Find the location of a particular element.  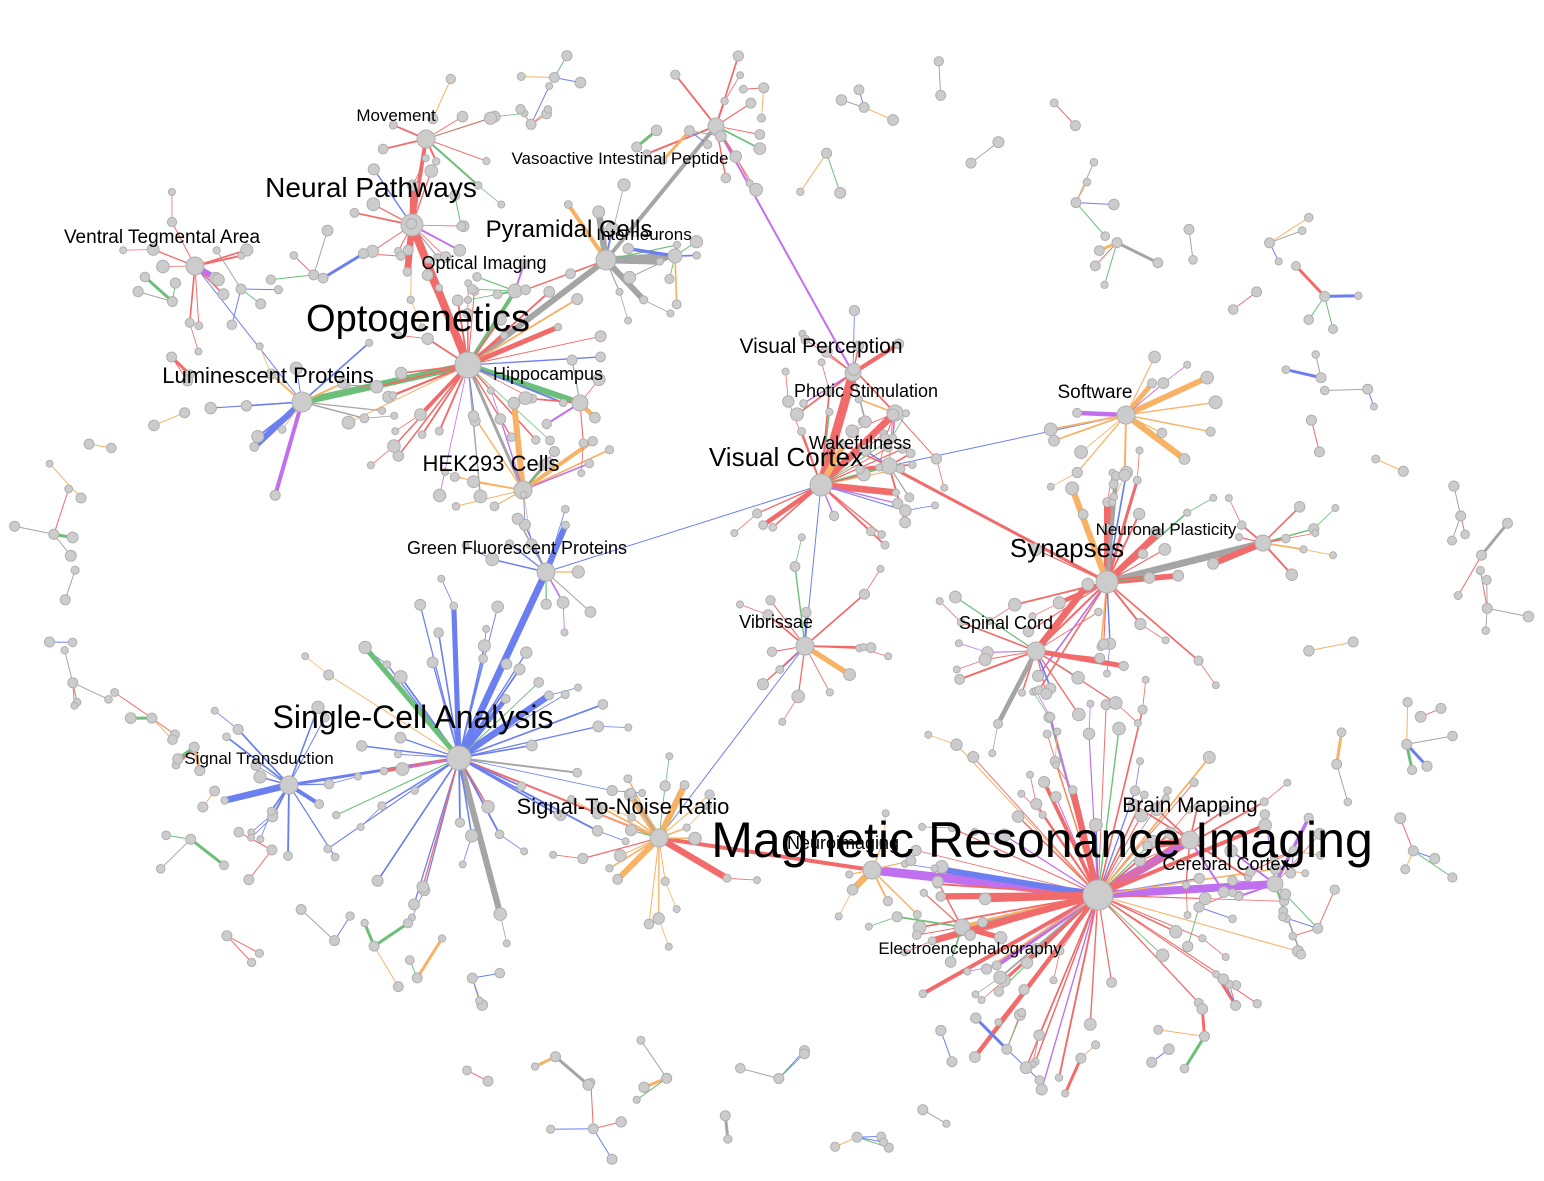

hub-node-neuroimg is located at coordinates (872, 870).